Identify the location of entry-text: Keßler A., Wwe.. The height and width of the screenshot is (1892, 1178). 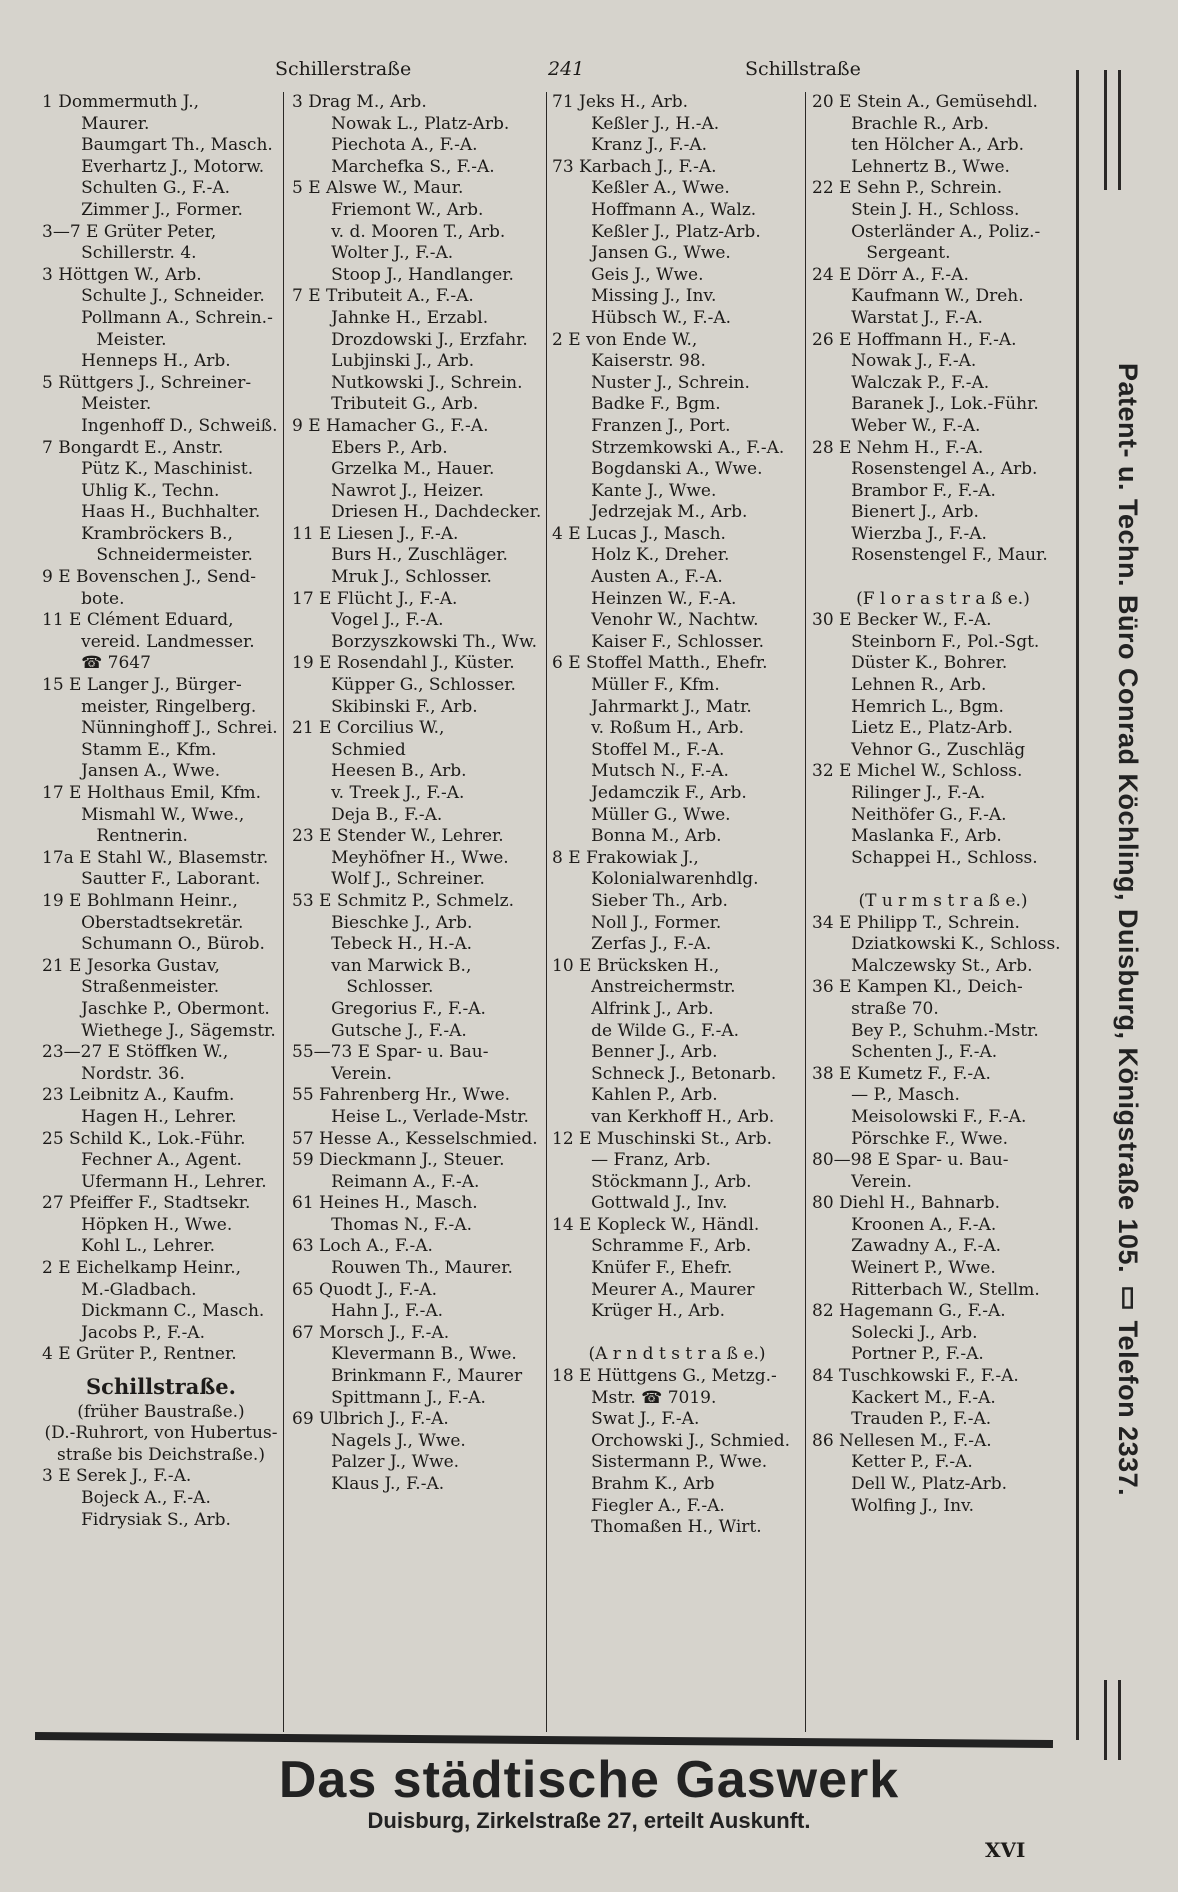
(660, 188).